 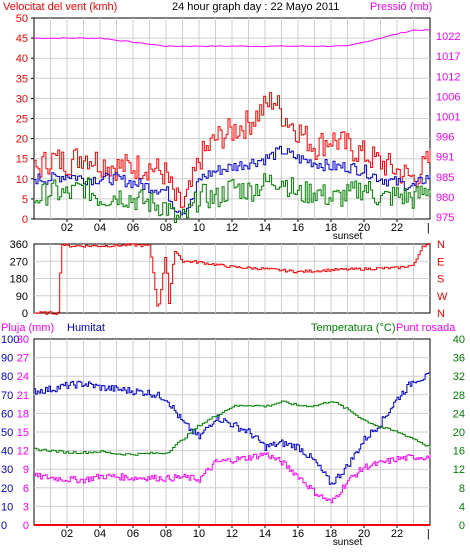 What do you see at coordinates (23, 414) in the screenshot?
I see `rain-y-tick-label: 18` at bounding box center [23, 414].